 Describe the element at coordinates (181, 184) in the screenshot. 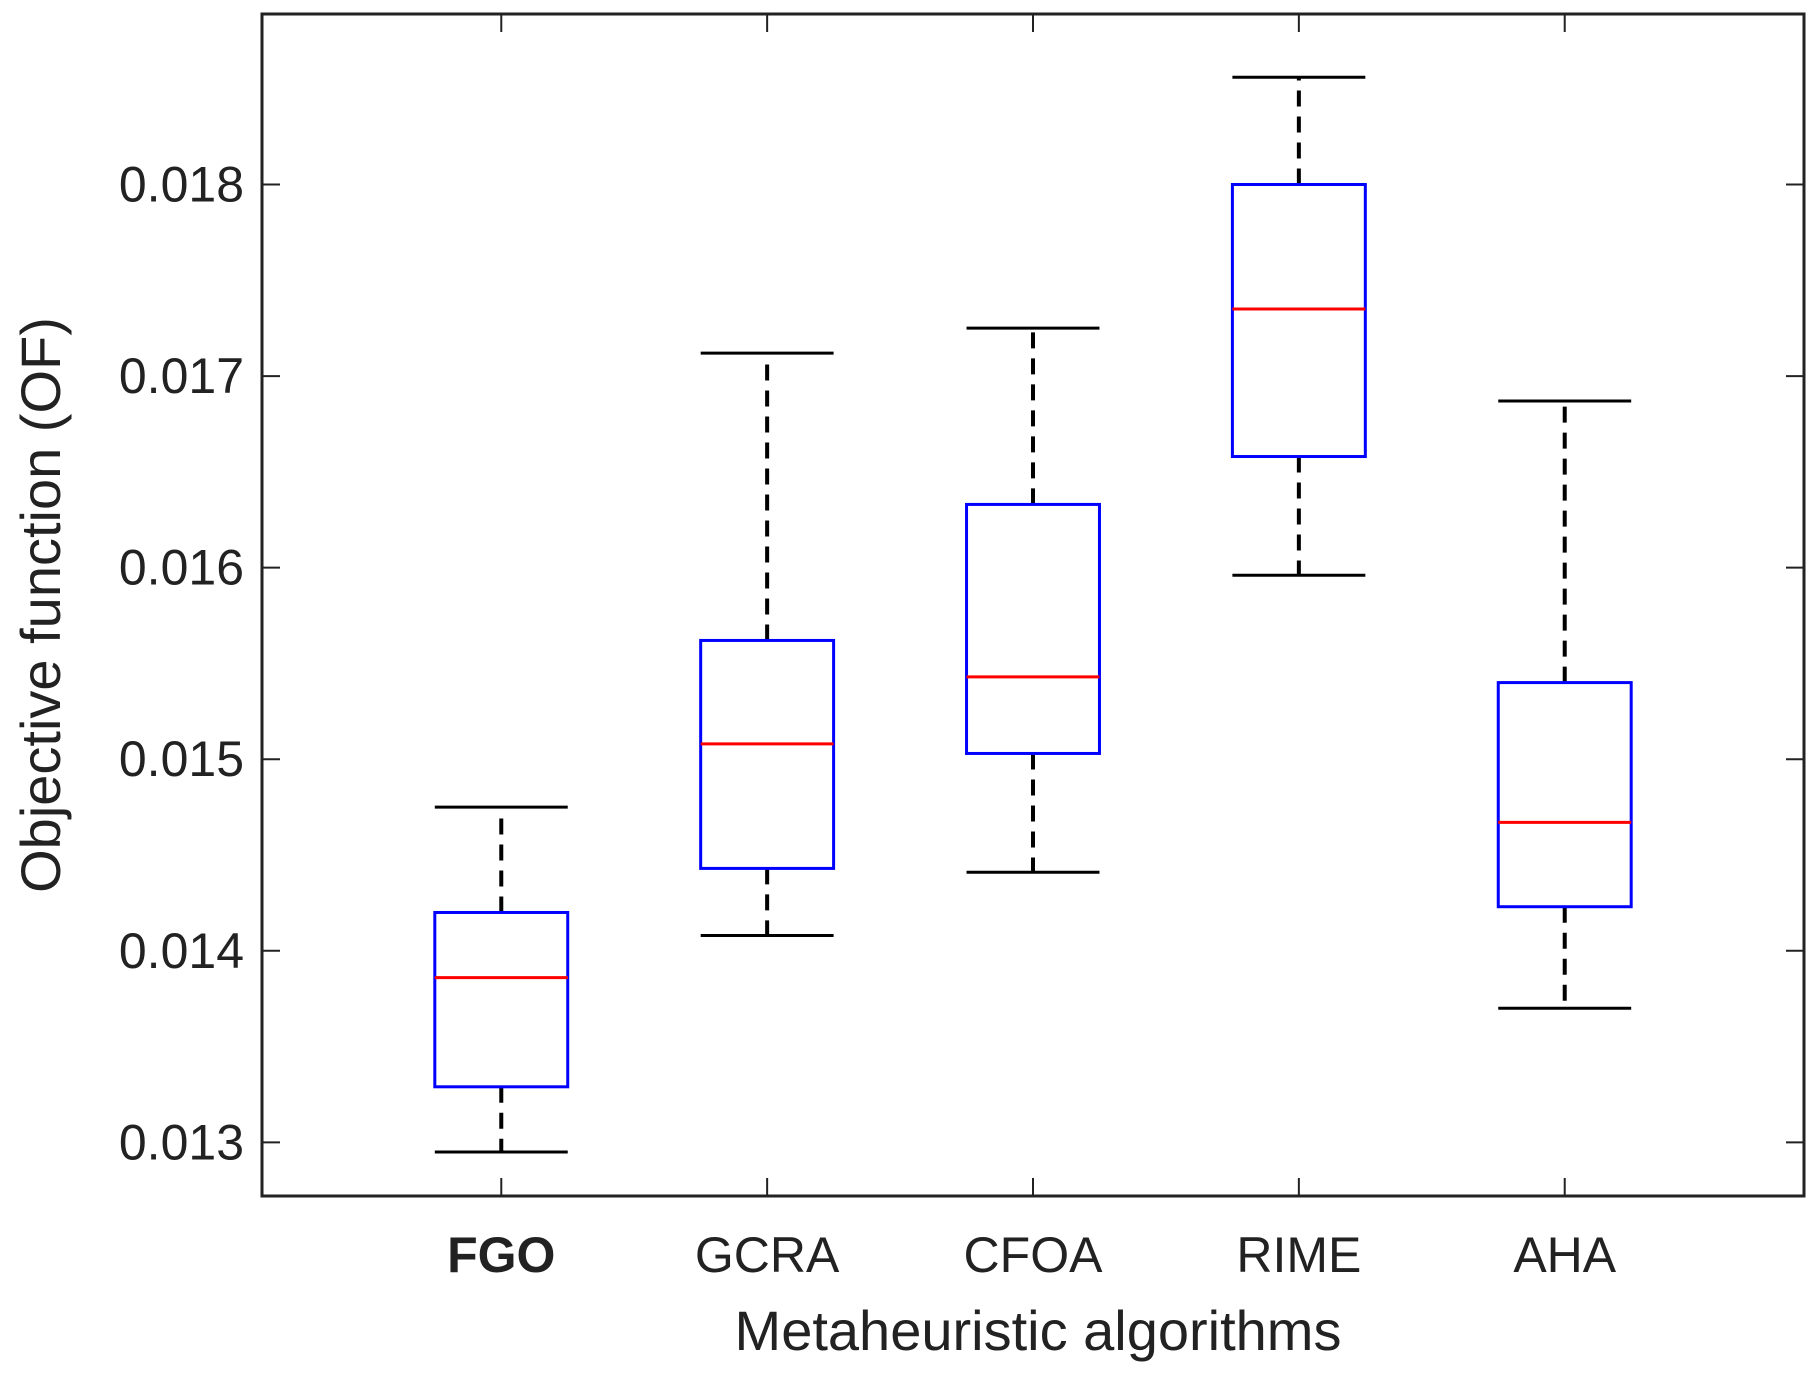

I see `y-tick-label: 0.018` at that location.